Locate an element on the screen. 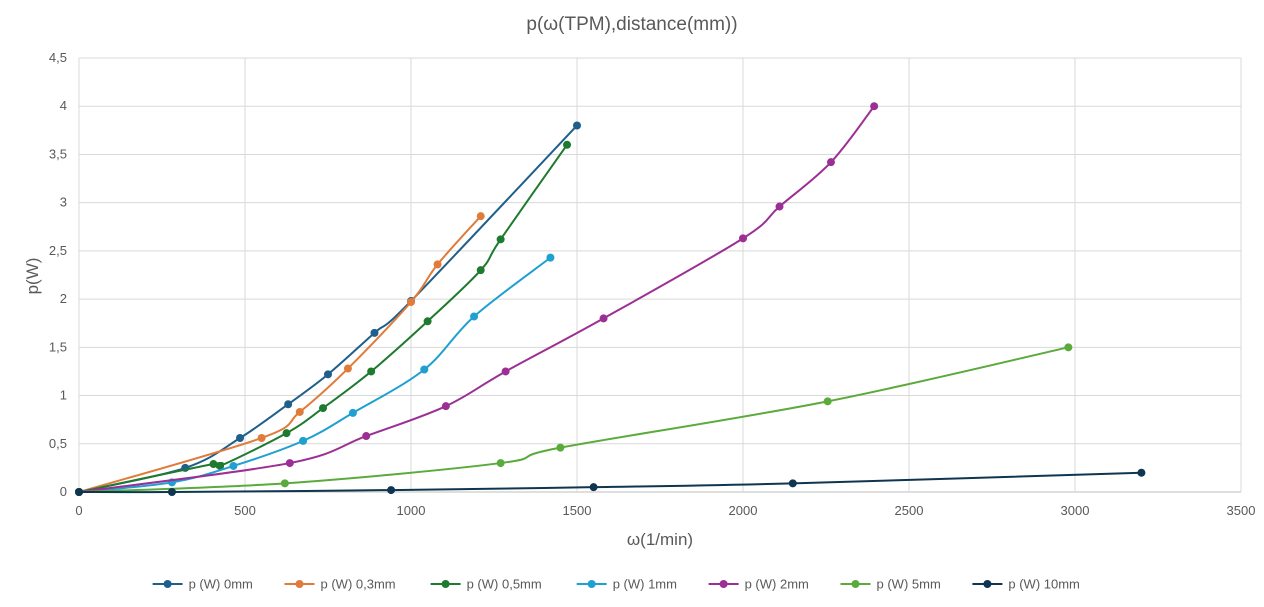 The image size is (1264, 607). legend-item: p (W) 1mm is located at coordinates (626, 584).